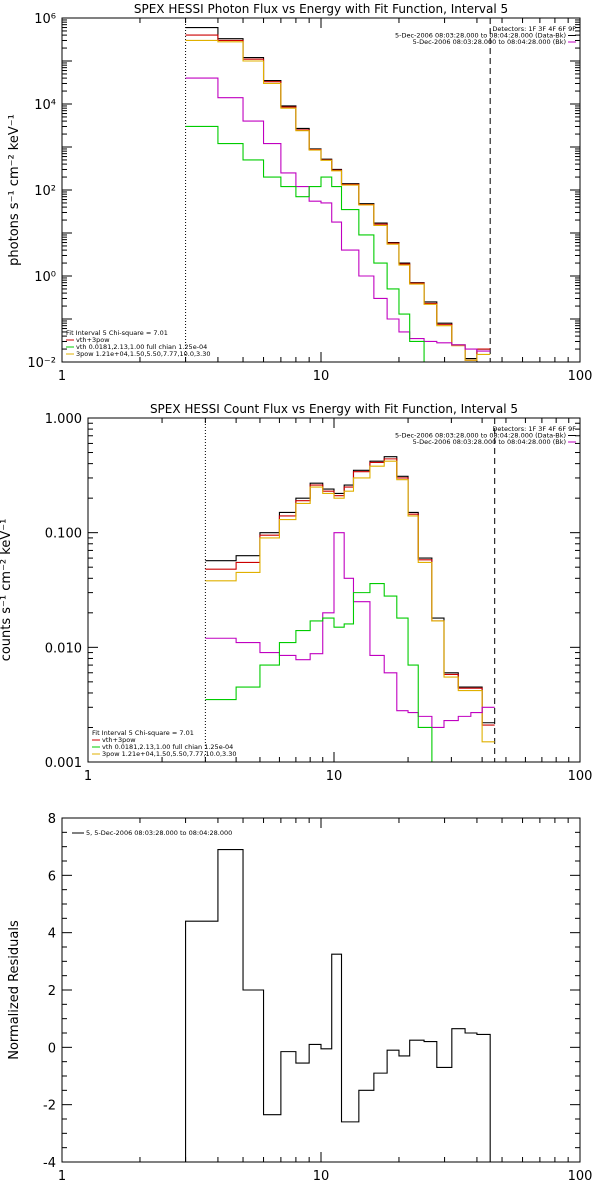 This screenshot has width=600, height=1204. What do you see at coordinates (63, 763) in the screenshot?
I see `y-tick-label: 0.001` at bounding box center [63, 763].